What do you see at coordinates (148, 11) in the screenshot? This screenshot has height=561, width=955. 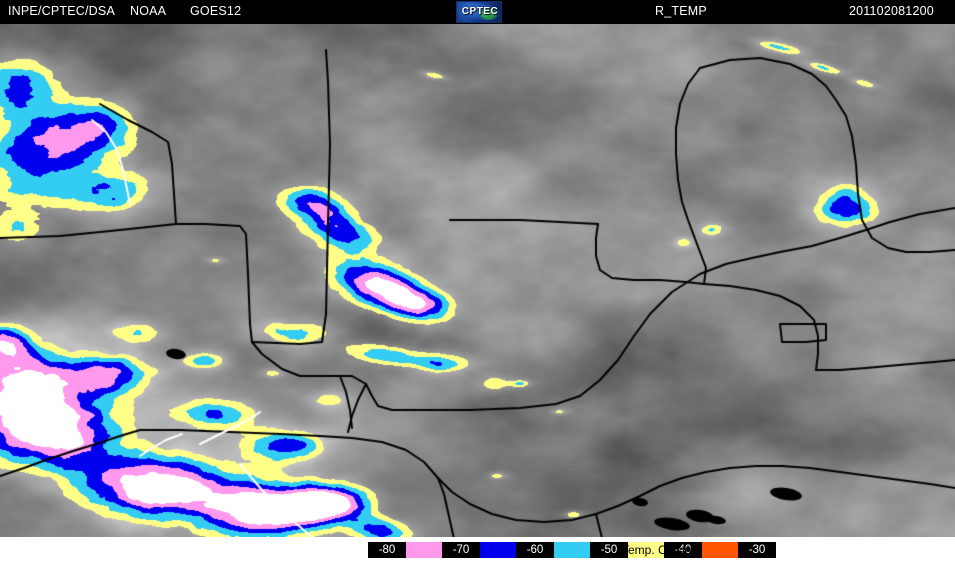 I see `agency-label: NOAA` at bounding box center [148, 11].